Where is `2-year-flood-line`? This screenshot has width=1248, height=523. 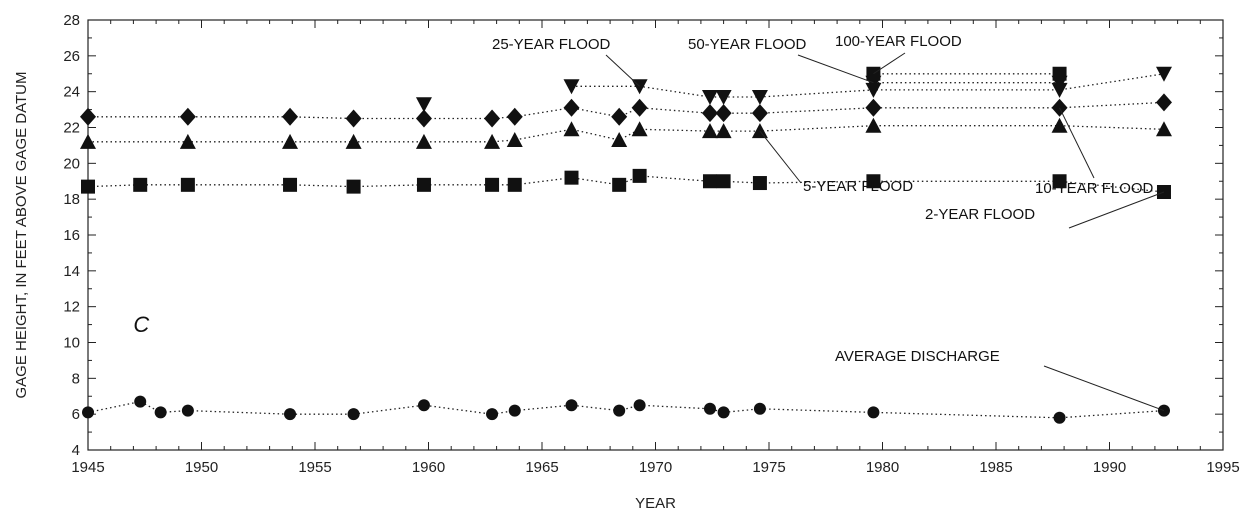
2-year-flood-line is located at coordinates (626, 184).